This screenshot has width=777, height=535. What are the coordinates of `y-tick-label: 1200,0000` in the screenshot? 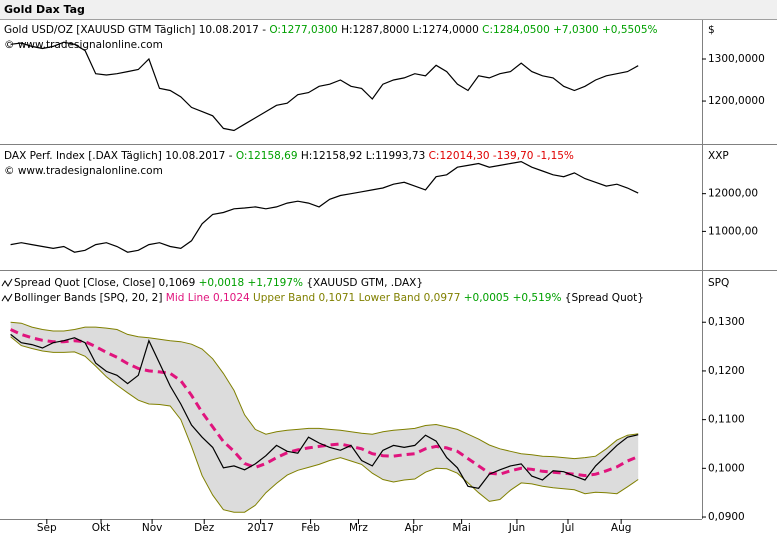 It's located at (736, 101).